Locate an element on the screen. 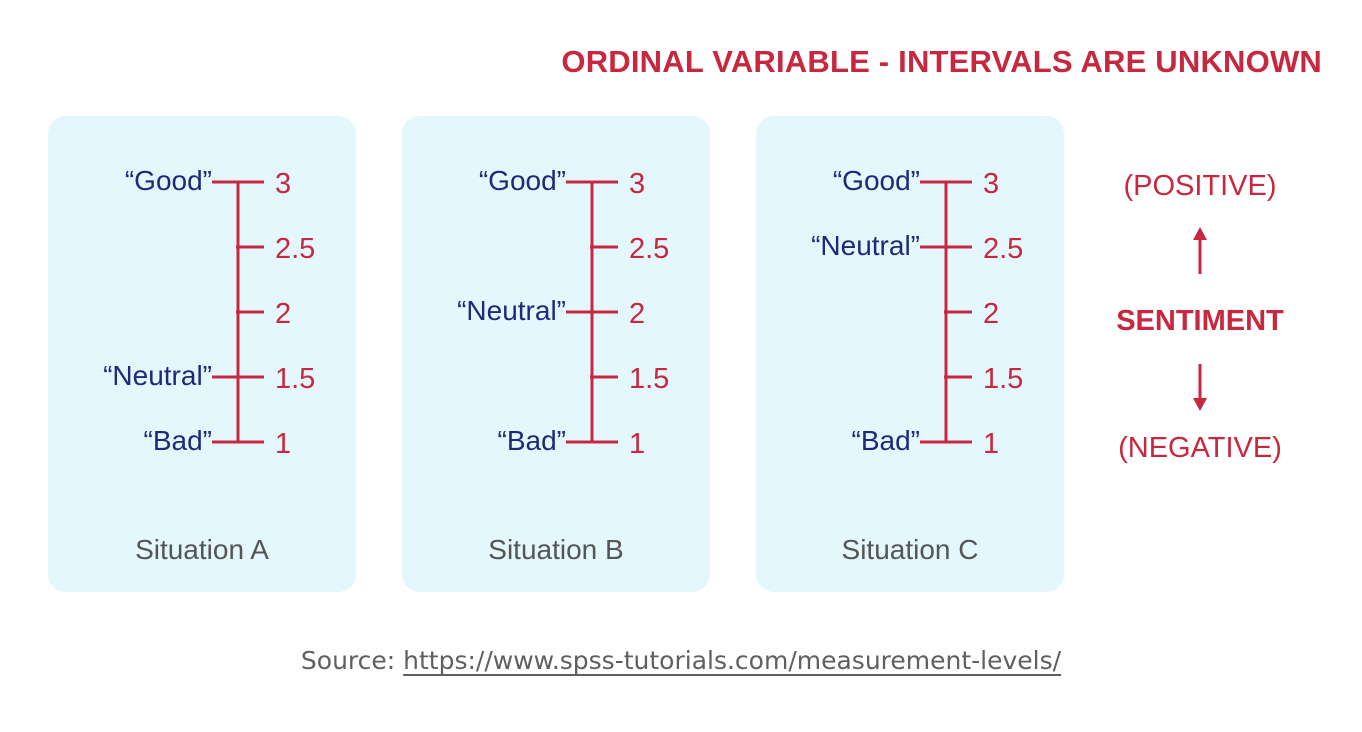 The width and height of the screenshot is (1362, 732). source-prefix: Source: is located at coordinates (348, 660).